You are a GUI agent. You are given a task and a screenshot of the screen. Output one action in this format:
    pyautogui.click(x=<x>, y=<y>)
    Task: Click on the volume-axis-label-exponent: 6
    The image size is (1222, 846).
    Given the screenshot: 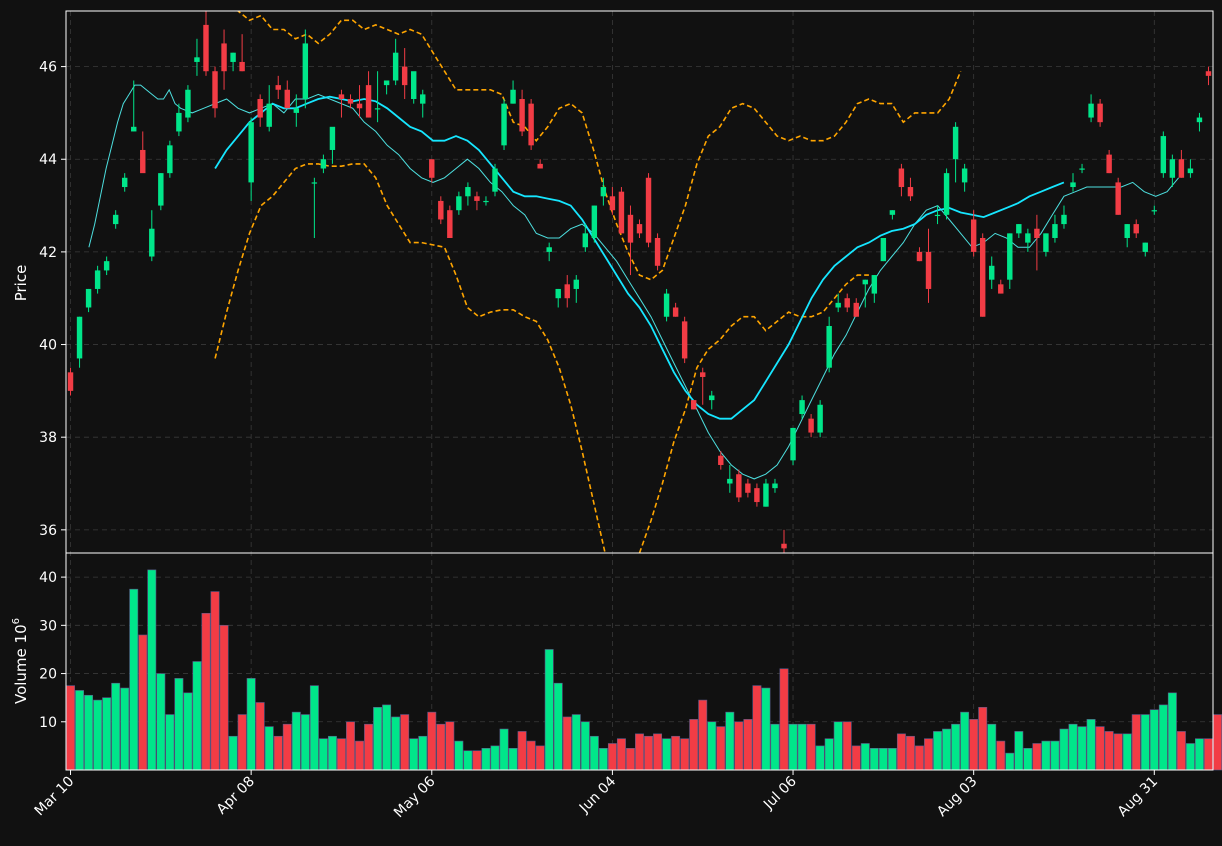 What is the action you would take?
    pyautogui.click(x=16, y=621)
    